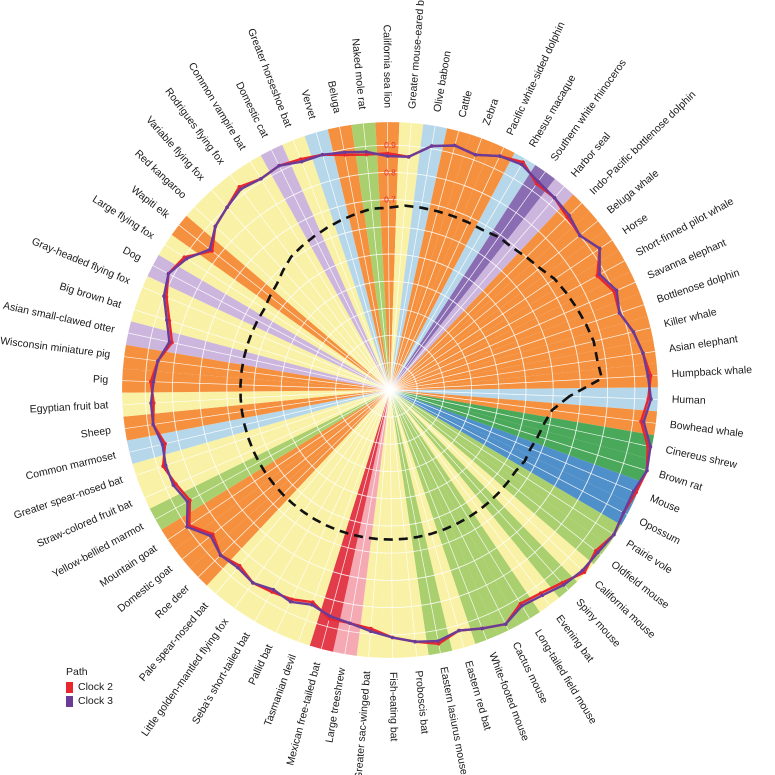  What do you see at coordinates (690, 318) in the screenshot?
I see `species-label-killer-whale: Killer whale` at bounding box center [690, 318].